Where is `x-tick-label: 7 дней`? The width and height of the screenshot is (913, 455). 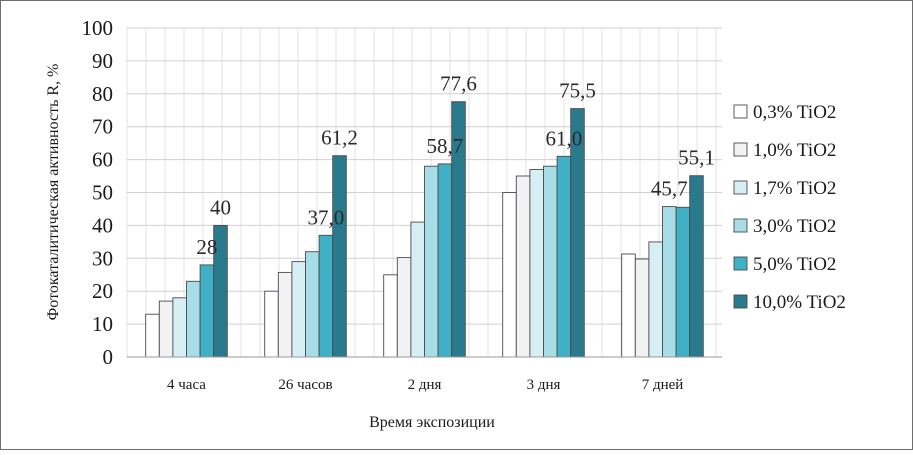 x-tick-label: 7 дней is located at coordinates (663, 385).